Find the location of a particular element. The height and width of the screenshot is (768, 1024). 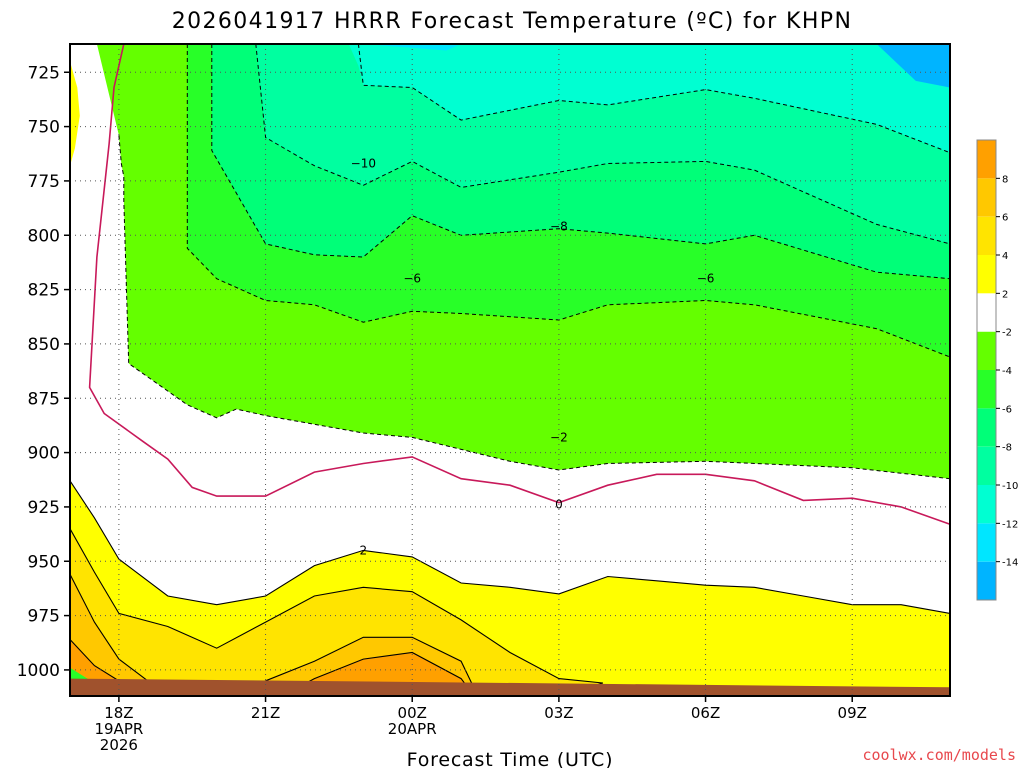

contour-label: 2 is located at coordinates (364, 550).